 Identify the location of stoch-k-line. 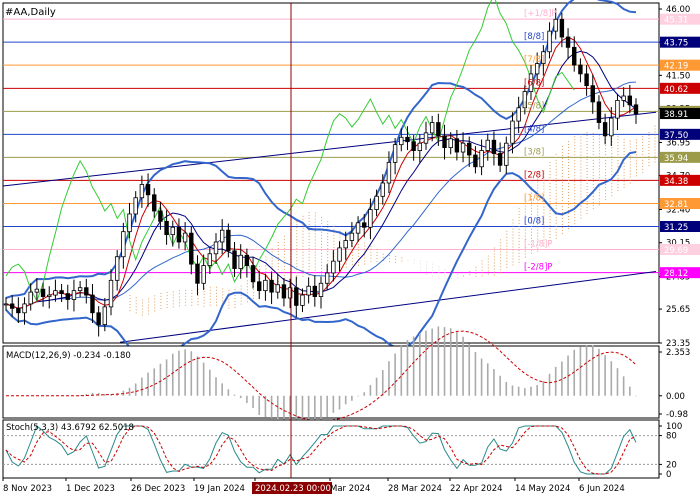
(321, 450).